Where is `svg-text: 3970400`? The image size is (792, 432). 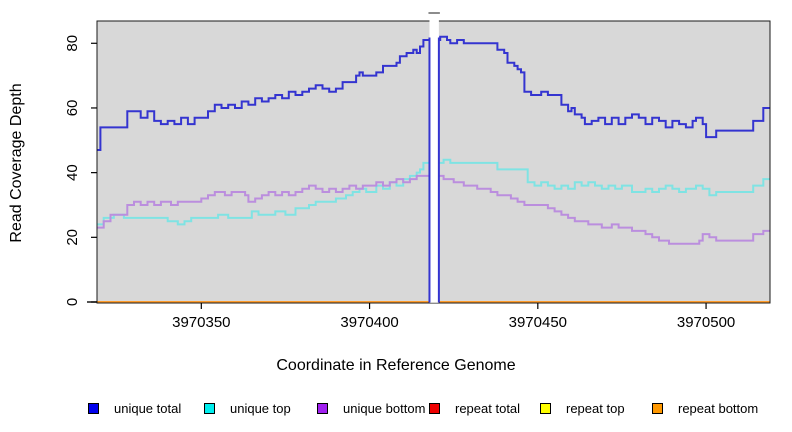
svg-text: 3970400 is located at coordinates (369, 322).